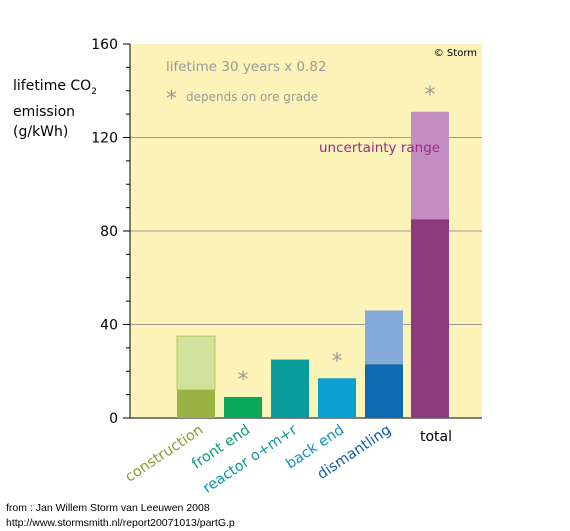 Image resolution: width=570 pixels, height=531 pixels. What do you see at coordinates (104, 45) in the screenshot?
I see `y-tick-label: 160` at bounding box center [104, 45].